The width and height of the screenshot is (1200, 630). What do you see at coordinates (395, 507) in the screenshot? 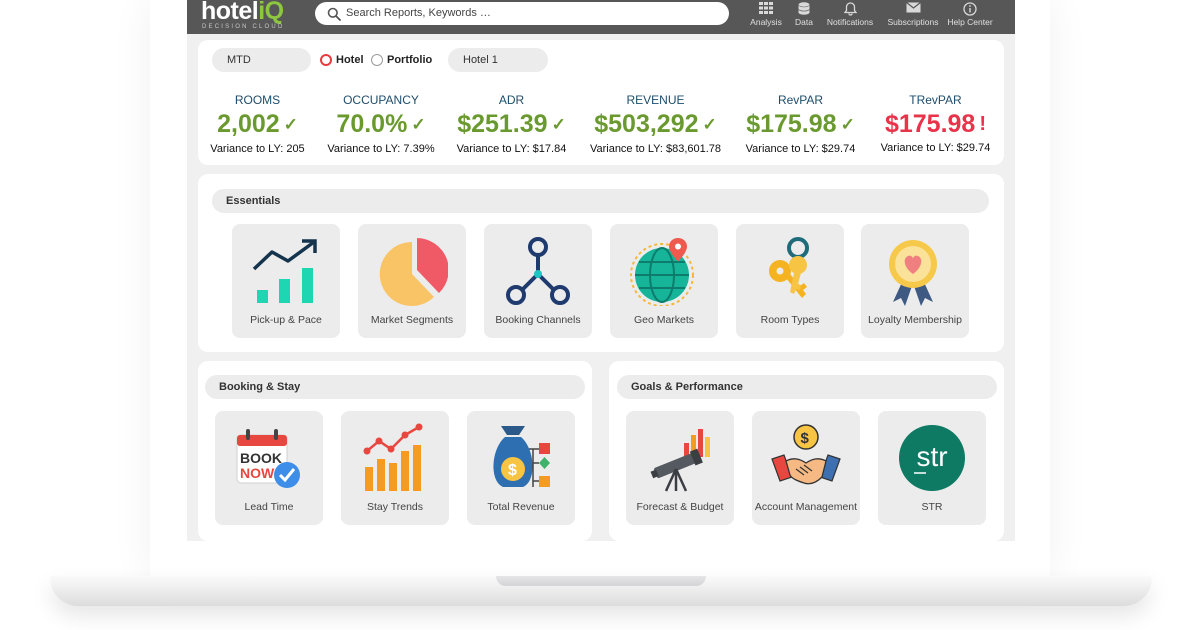
I see `tile-label: Stay Trends` at bounding box center [395, 507].